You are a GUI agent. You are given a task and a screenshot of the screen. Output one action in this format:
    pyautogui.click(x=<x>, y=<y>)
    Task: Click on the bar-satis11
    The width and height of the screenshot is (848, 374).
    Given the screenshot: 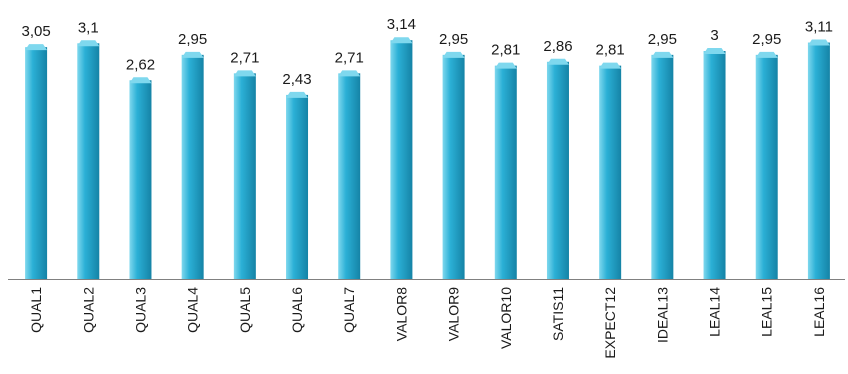 What is the action you would take?
    pyautogui.click(x=557, y=168)
    